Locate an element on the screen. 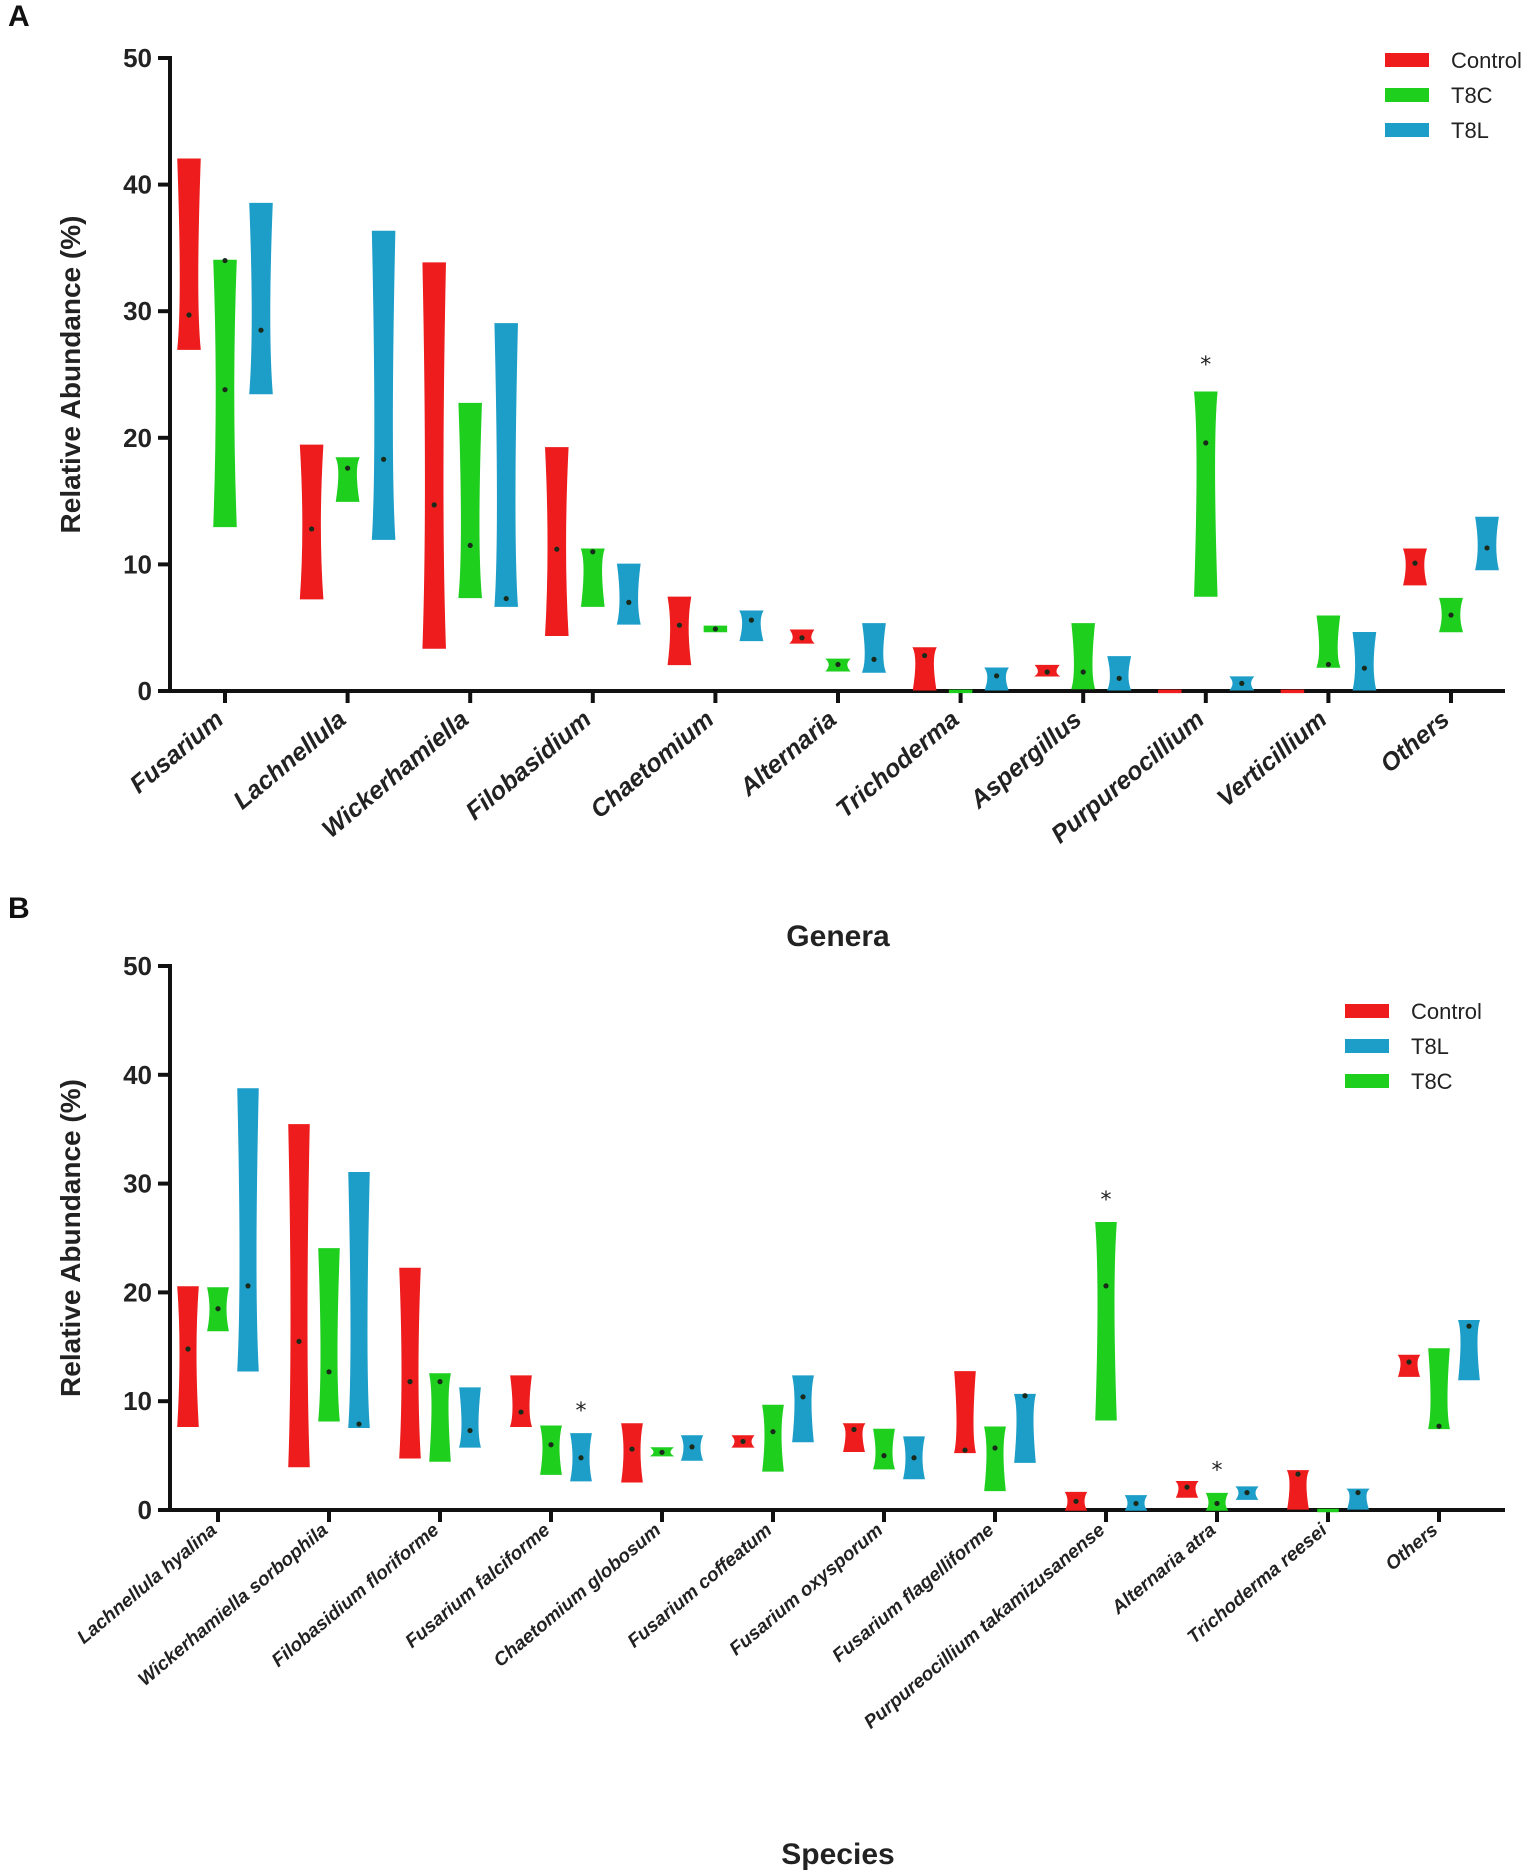 This screenshot has height=1873, width=1535. panel-letter-b: B is located at coordinates (19, 908).